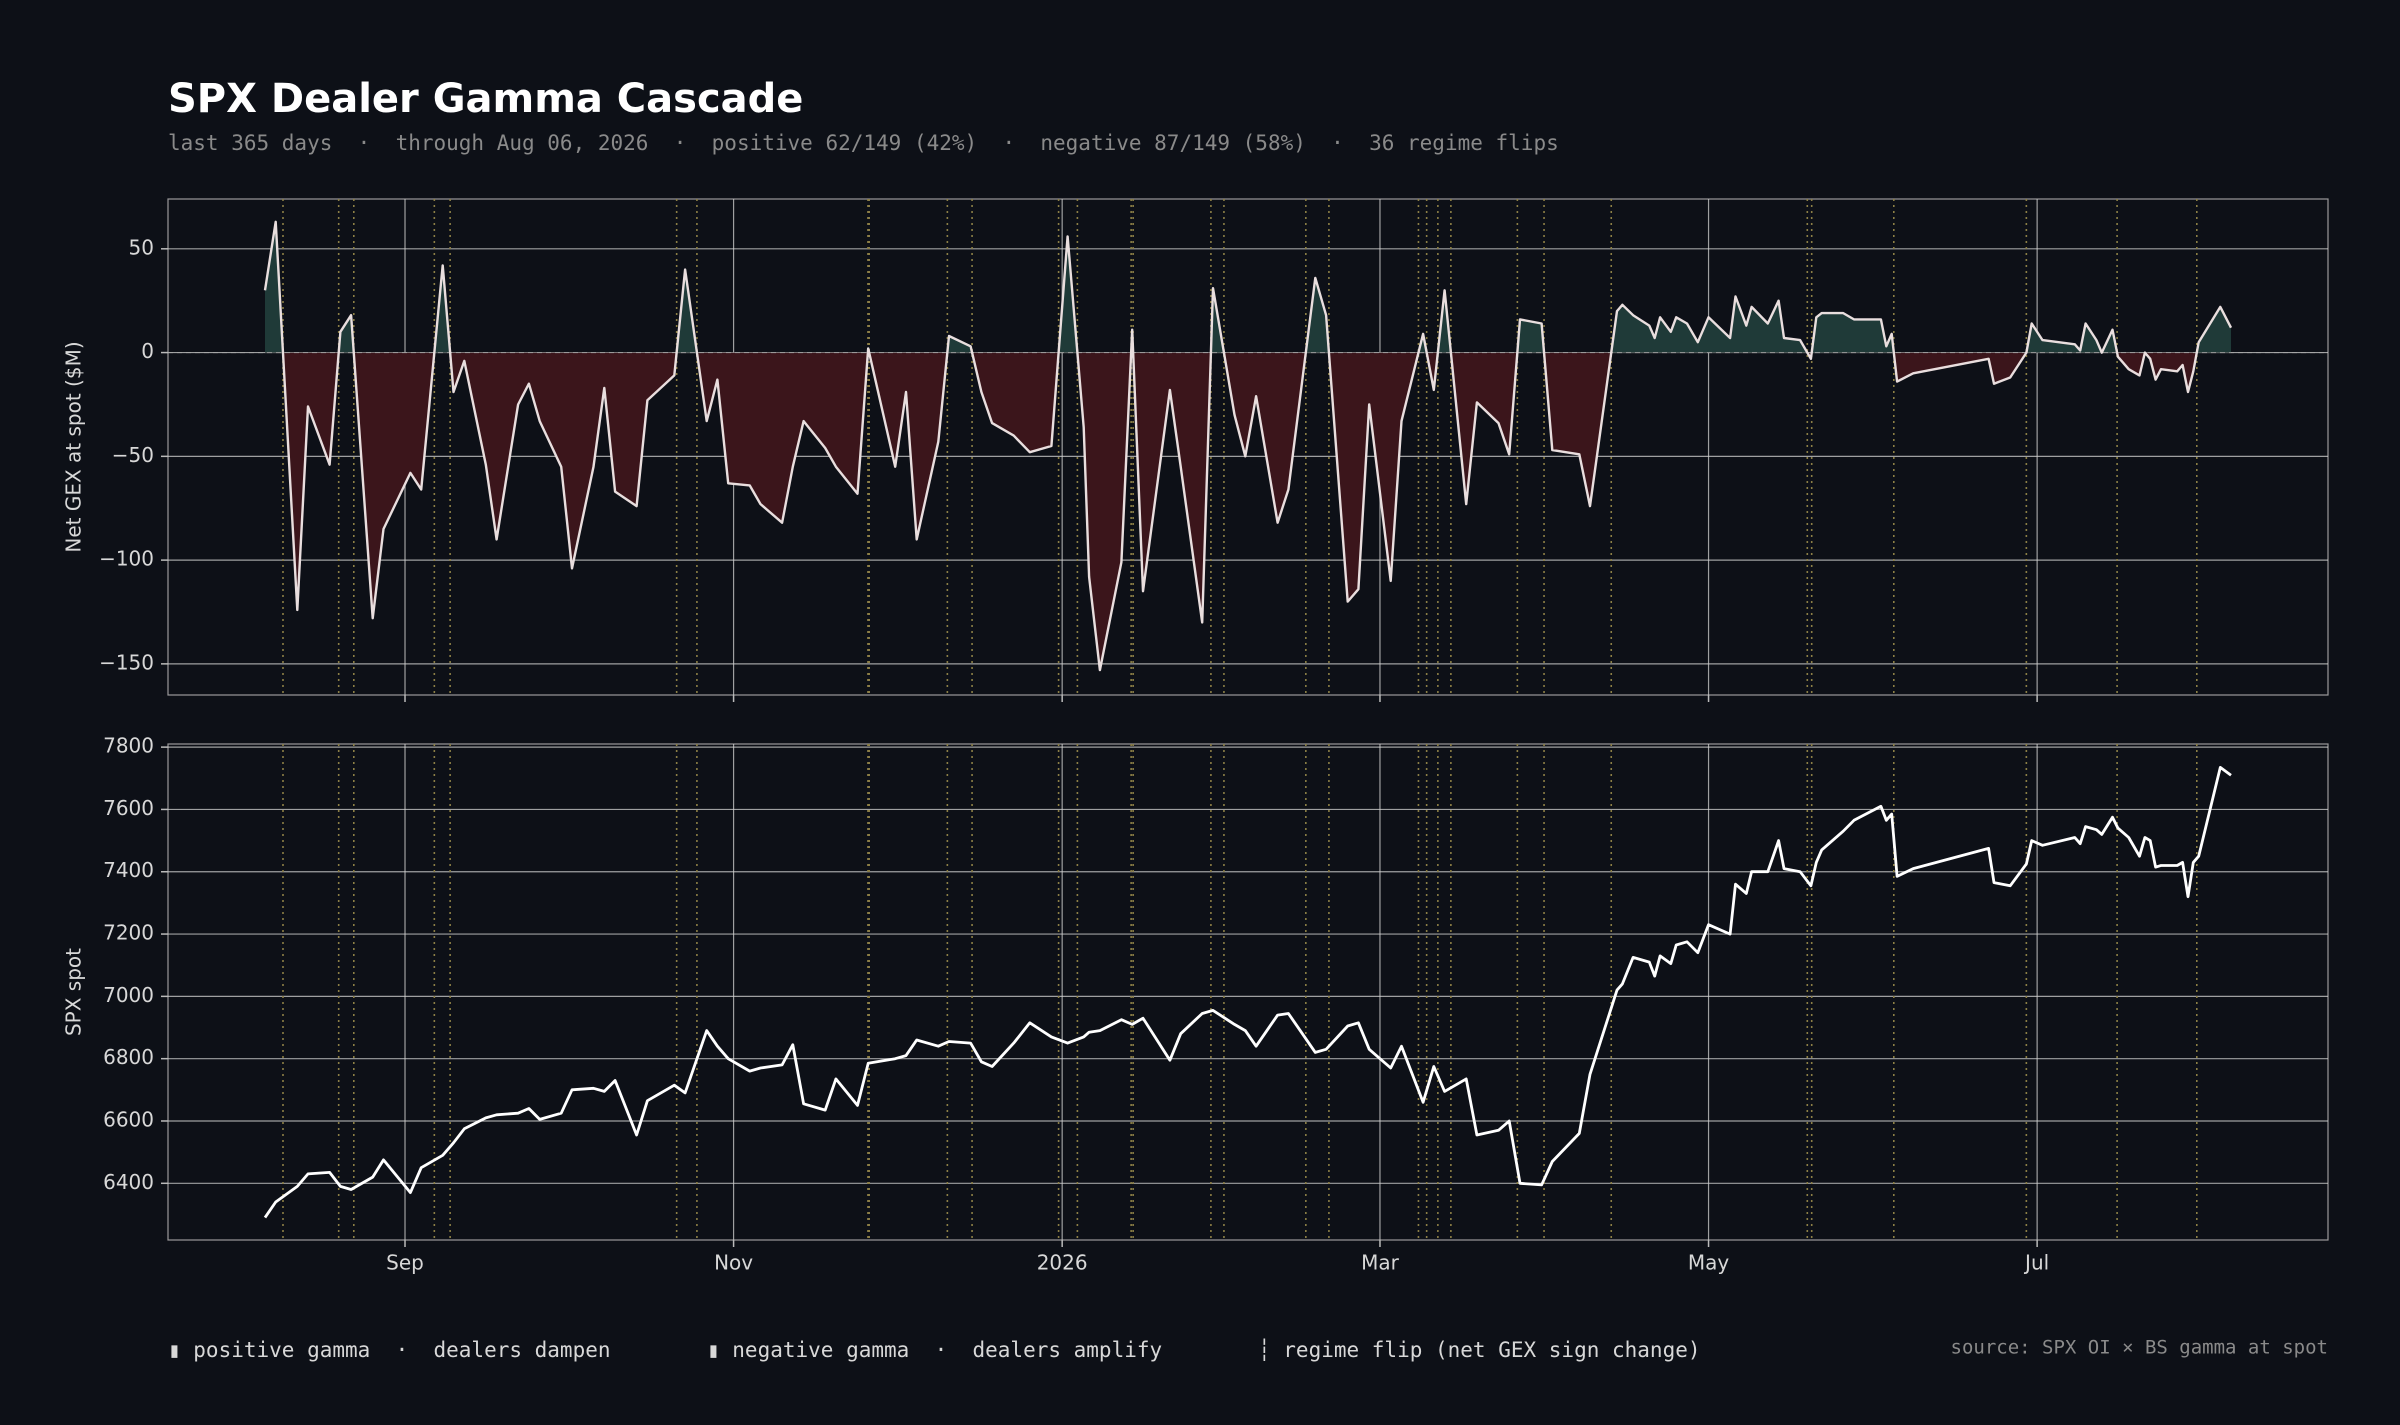 This screenshot has height=1425, width=2400. I want to click on y-tick-label: 6400, so click(128, 1182).